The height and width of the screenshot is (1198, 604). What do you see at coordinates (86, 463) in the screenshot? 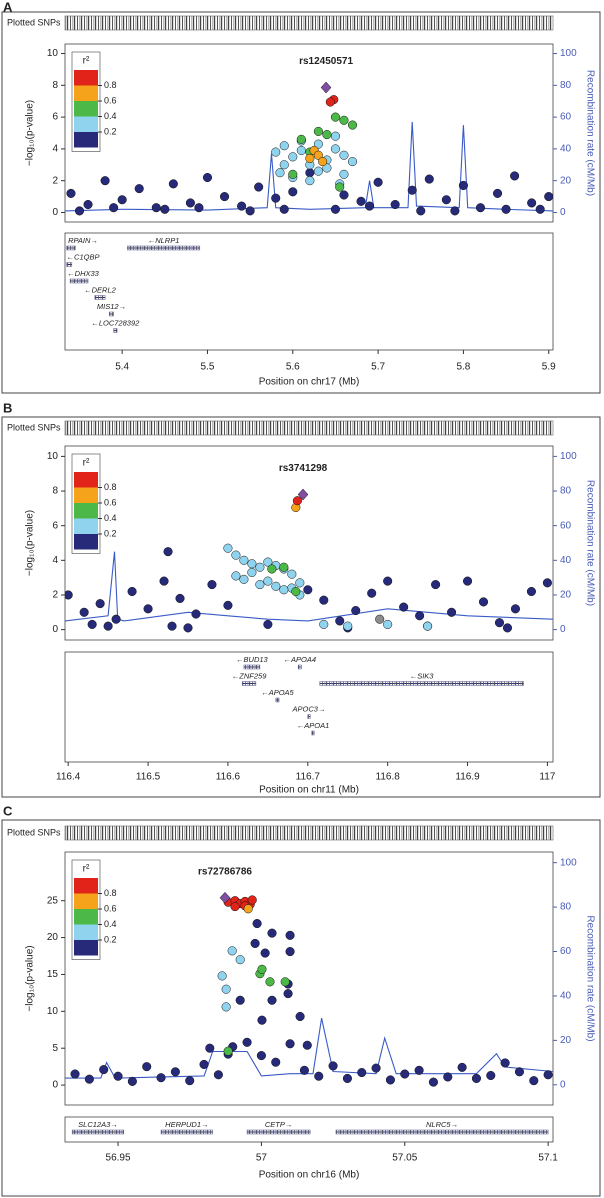
I see `legend-title: r²` at bounding box center [86, 463].